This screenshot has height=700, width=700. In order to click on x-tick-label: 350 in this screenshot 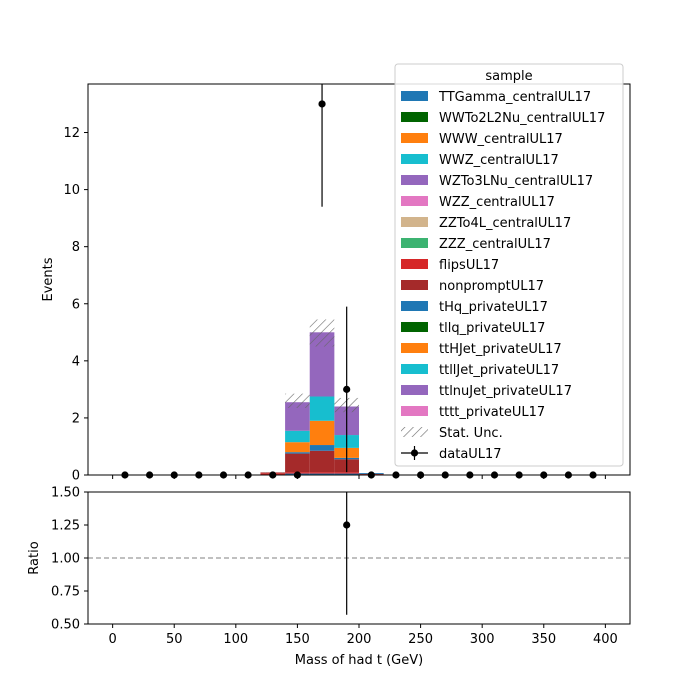, I will do `click(543, 639)`.